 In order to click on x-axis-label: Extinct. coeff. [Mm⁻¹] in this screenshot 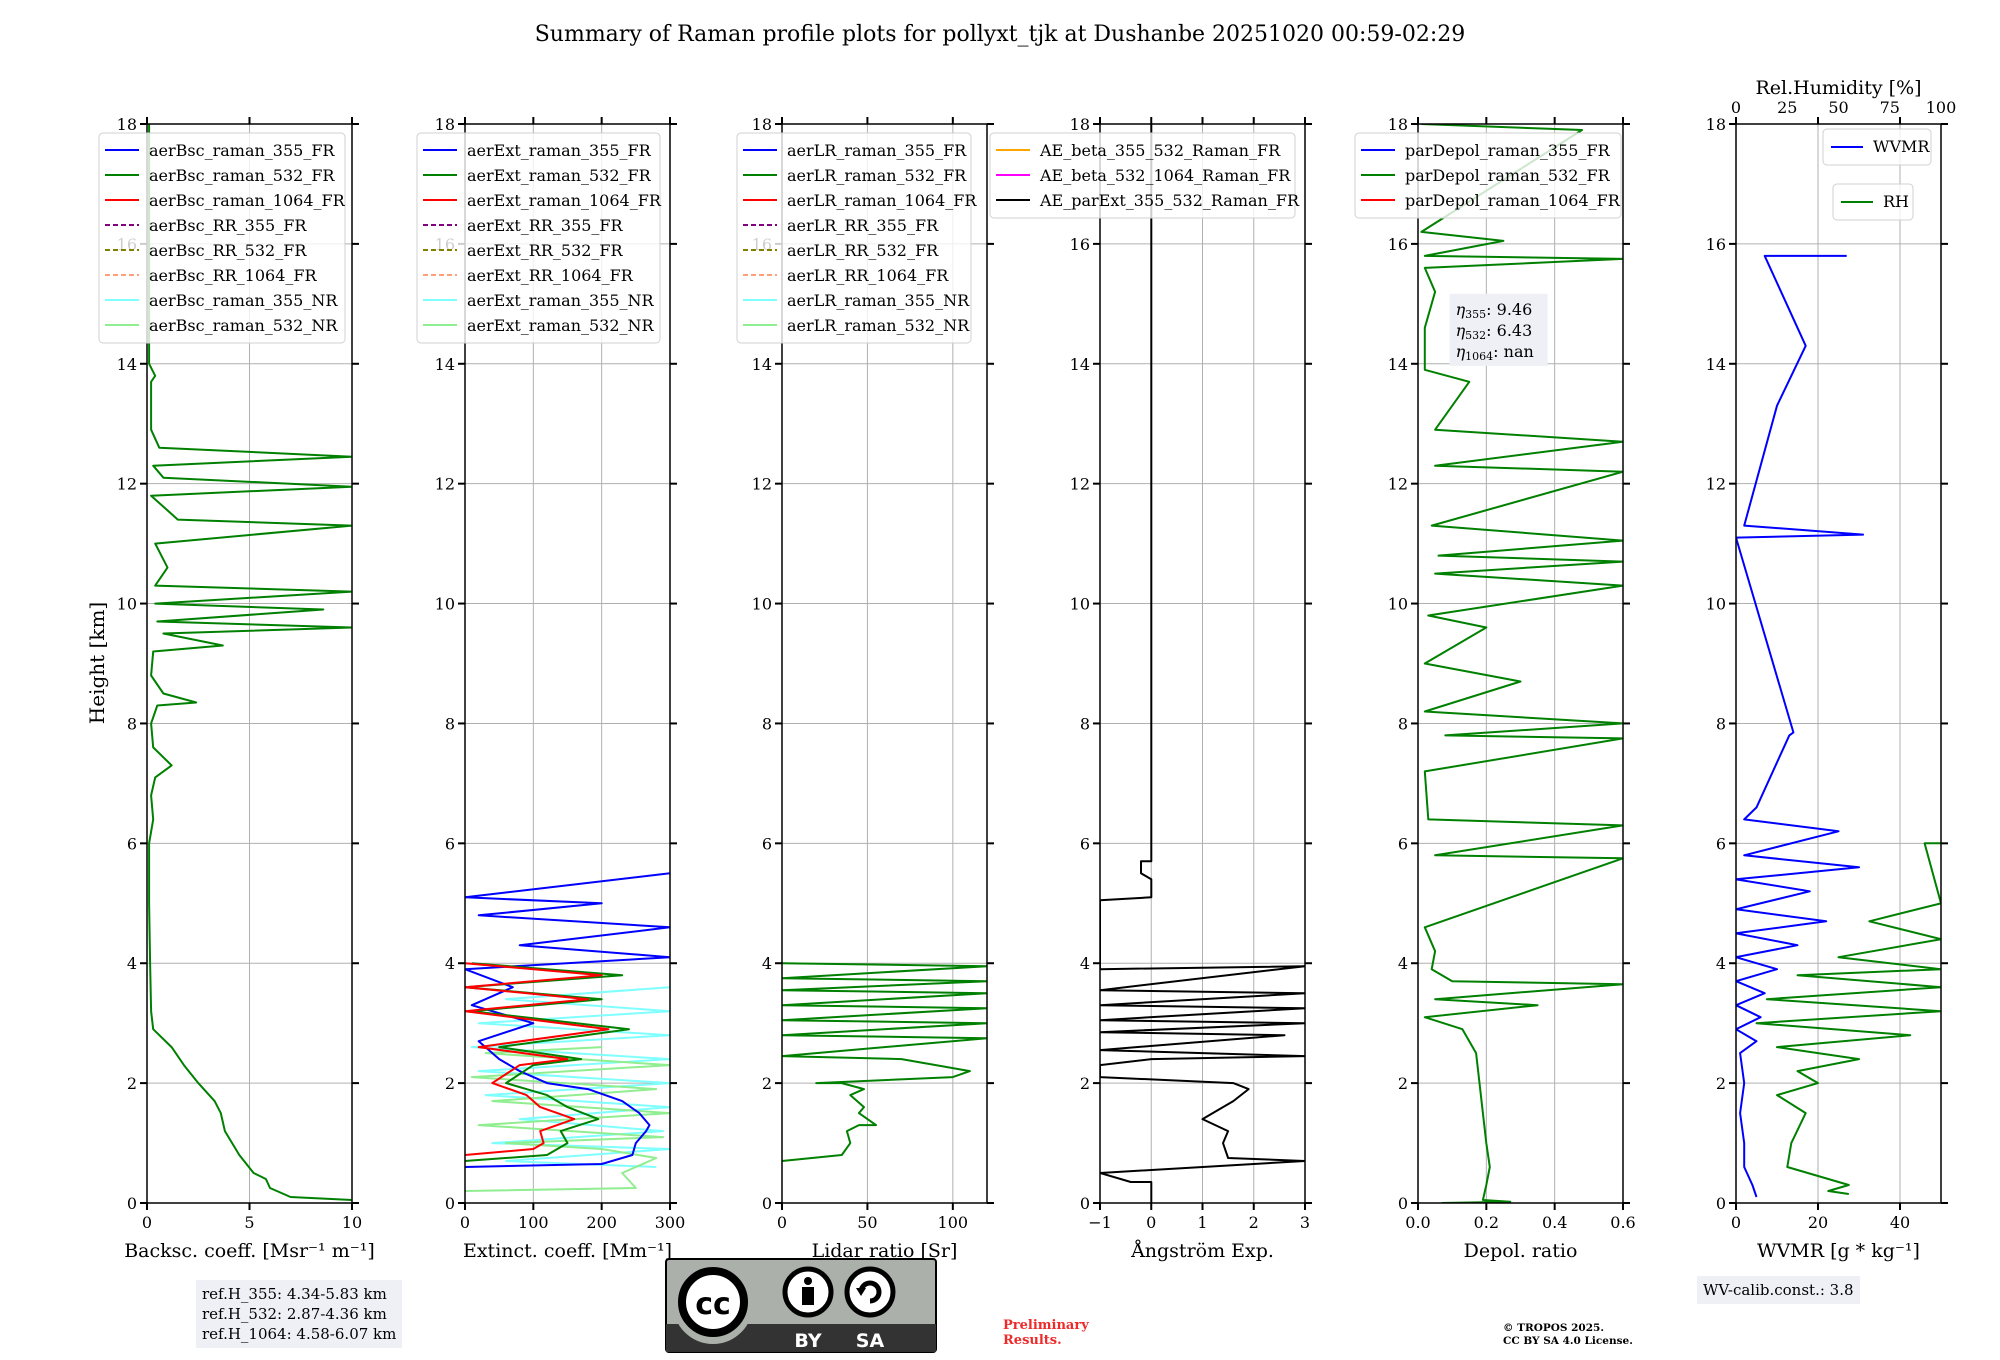, I will do `click(567, 1251)`.